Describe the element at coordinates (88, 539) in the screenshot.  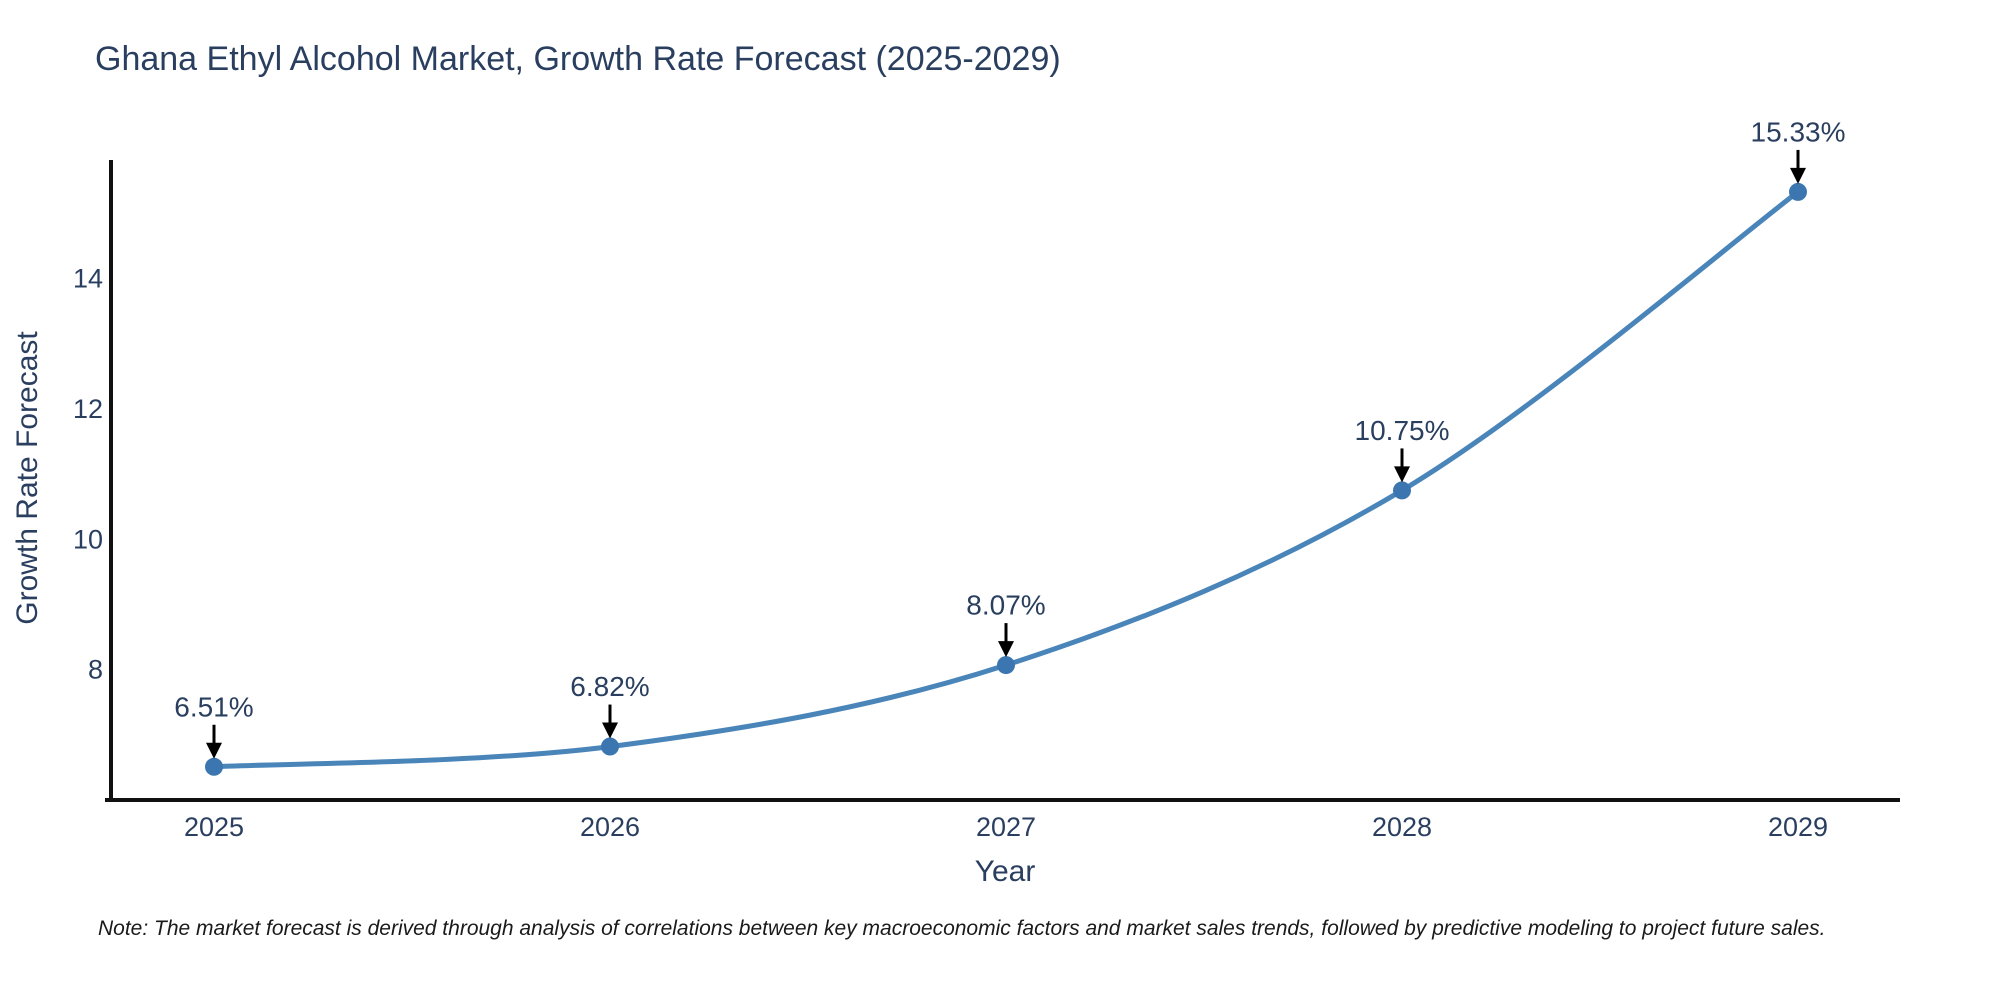
I see `y-tick-label: 10` at that location.